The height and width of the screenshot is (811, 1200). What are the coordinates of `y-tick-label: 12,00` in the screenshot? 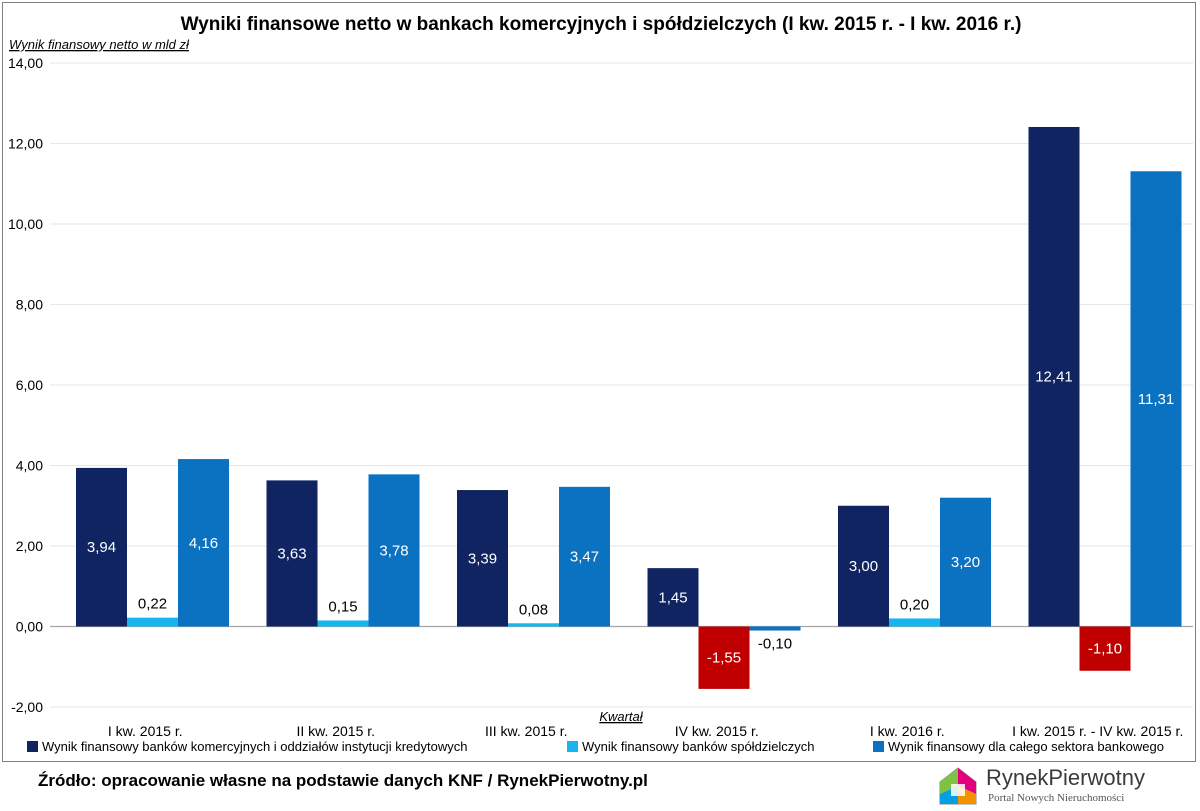 It's located at (25, 144).